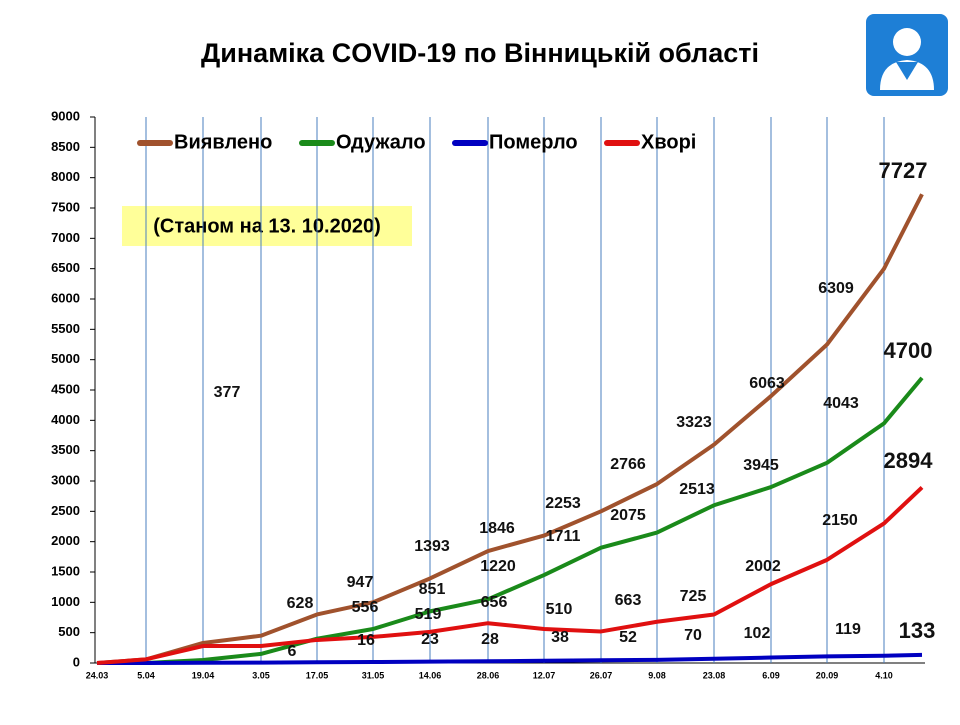  Describe the element at coordinates (697, 489) in the screenshot. I see `annotation: 2513` at that location.